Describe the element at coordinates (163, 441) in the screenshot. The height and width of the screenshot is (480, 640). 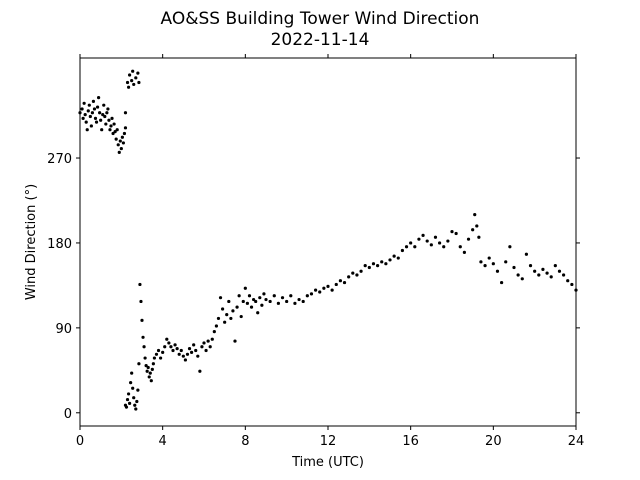
I see `x-tick-label: 4` at that location.